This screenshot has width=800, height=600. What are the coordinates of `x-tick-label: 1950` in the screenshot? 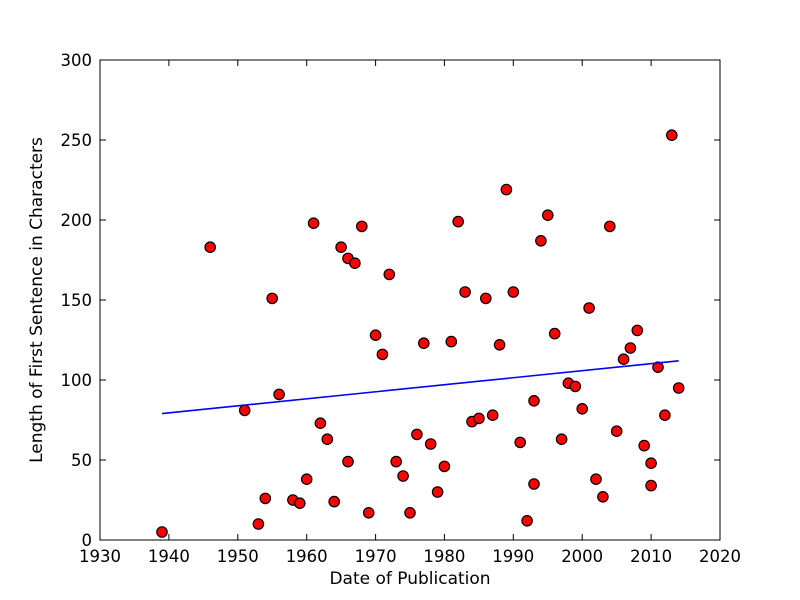 It's located at (238, 556).